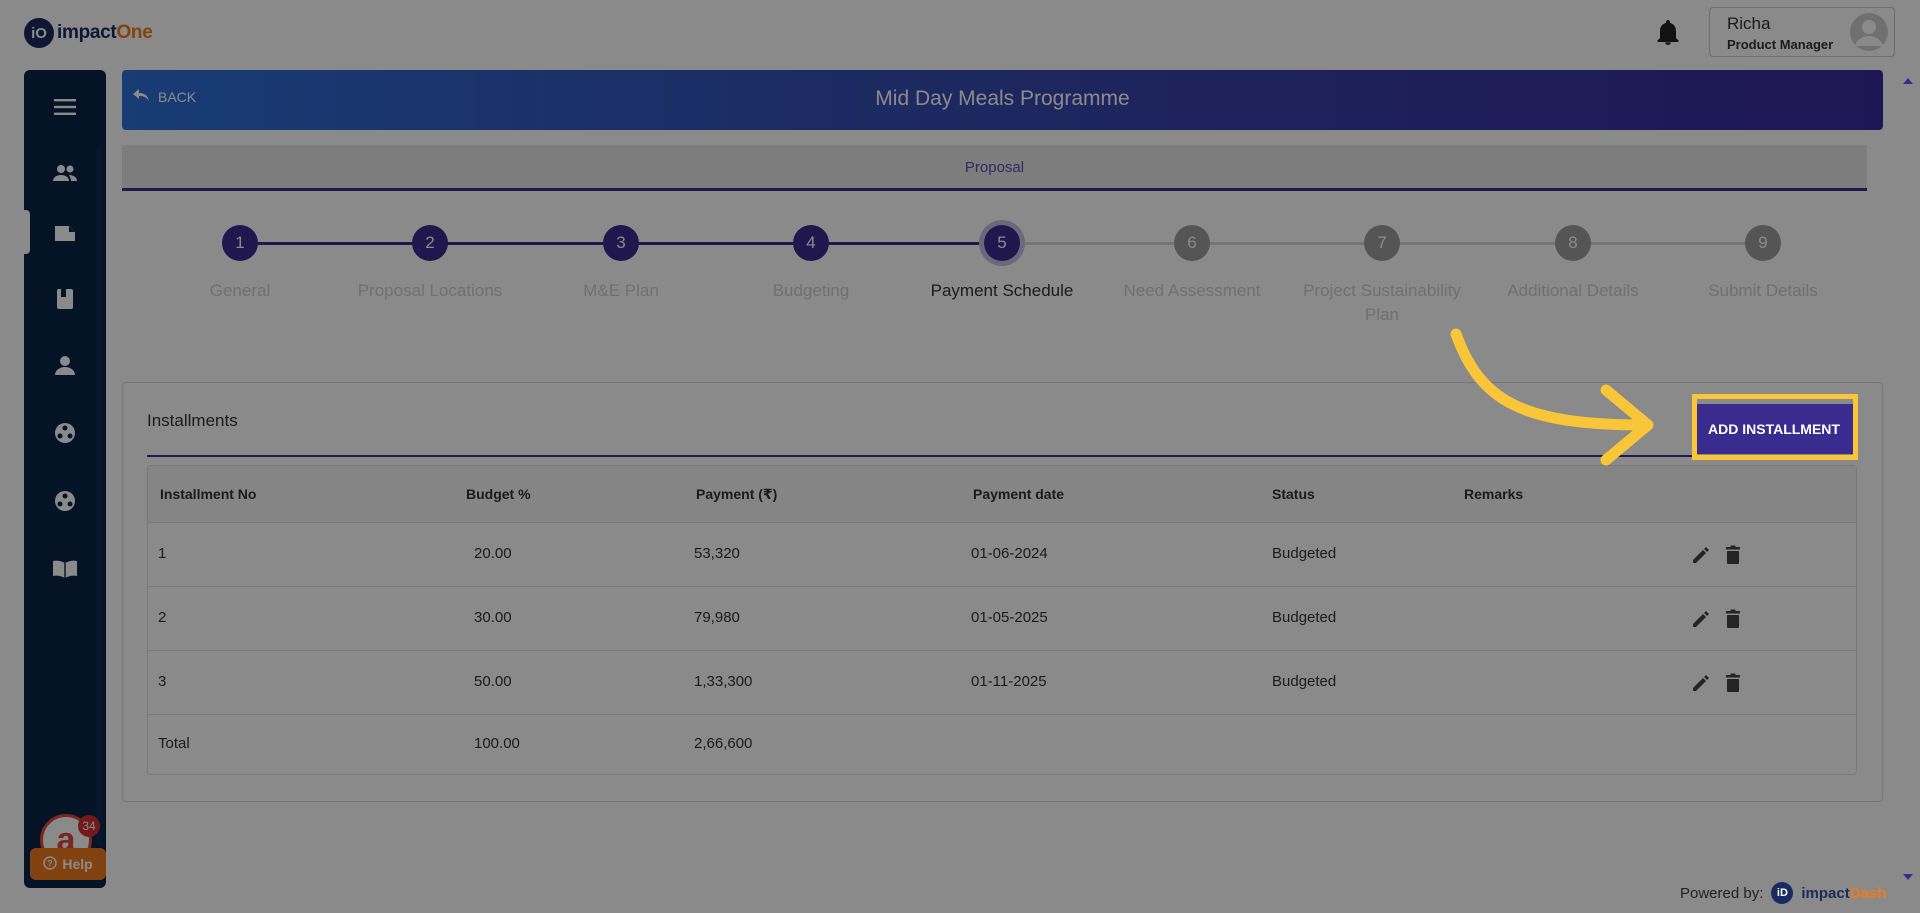 This screenshot has width=1920, height=913. I want to click on network-icon, so click(65, 433).